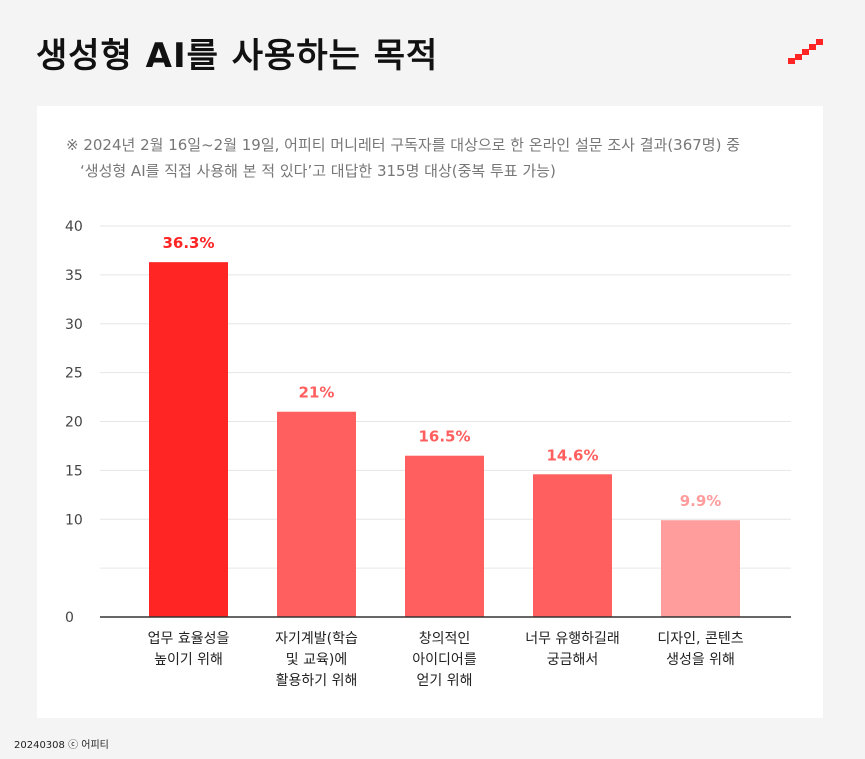 This screenshot has height=759, width=865. Describe the element at coordinates (572, 639) in the screenshot. I see `x-tick-label: 너무 유행하길래` at that location.